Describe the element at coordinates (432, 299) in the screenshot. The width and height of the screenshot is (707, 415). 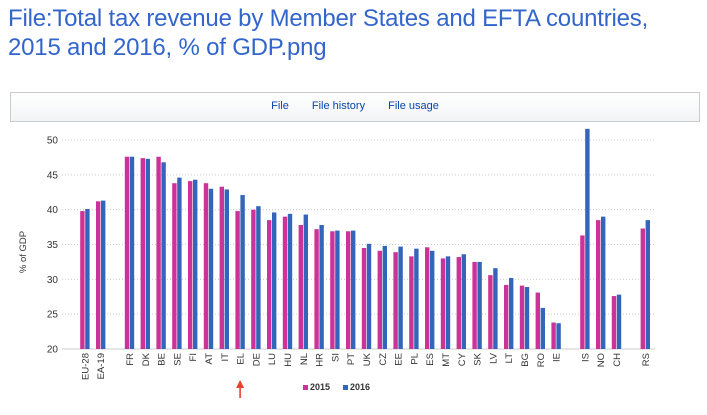
I see `bar-2016-ES` at that location.